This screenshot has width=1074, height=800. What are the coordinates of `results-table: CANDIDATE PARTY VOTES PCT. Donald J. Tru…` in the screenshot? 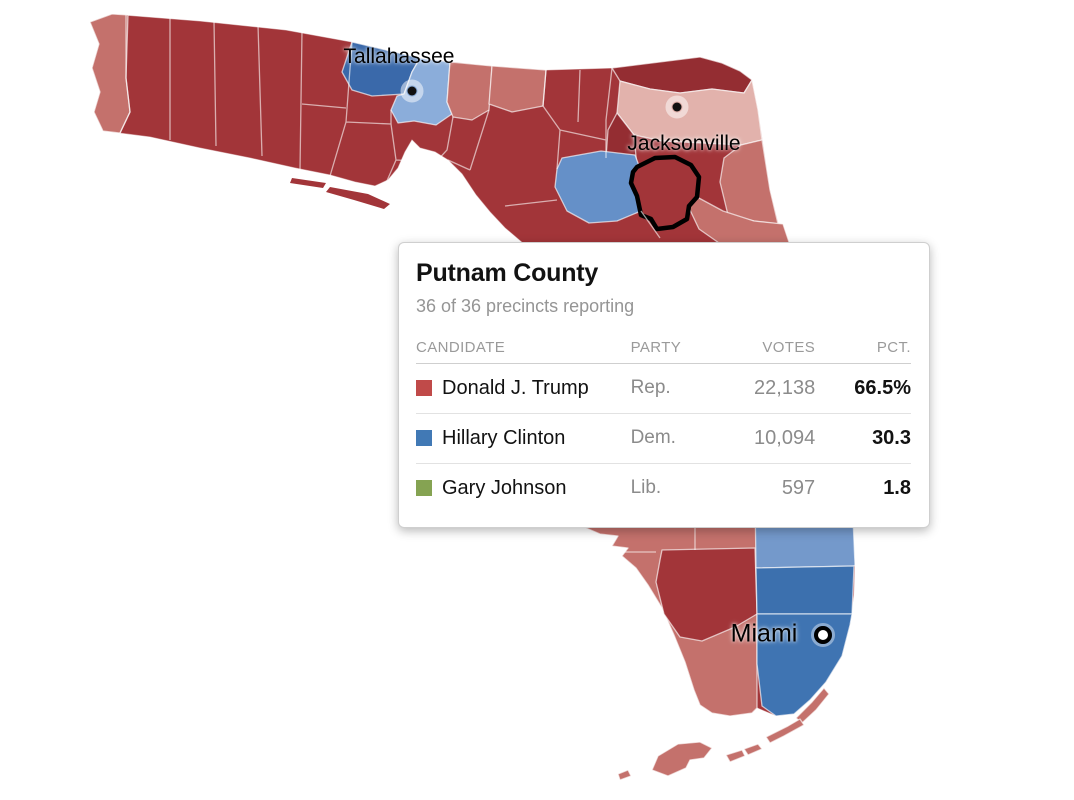 It's located at (663, 423).